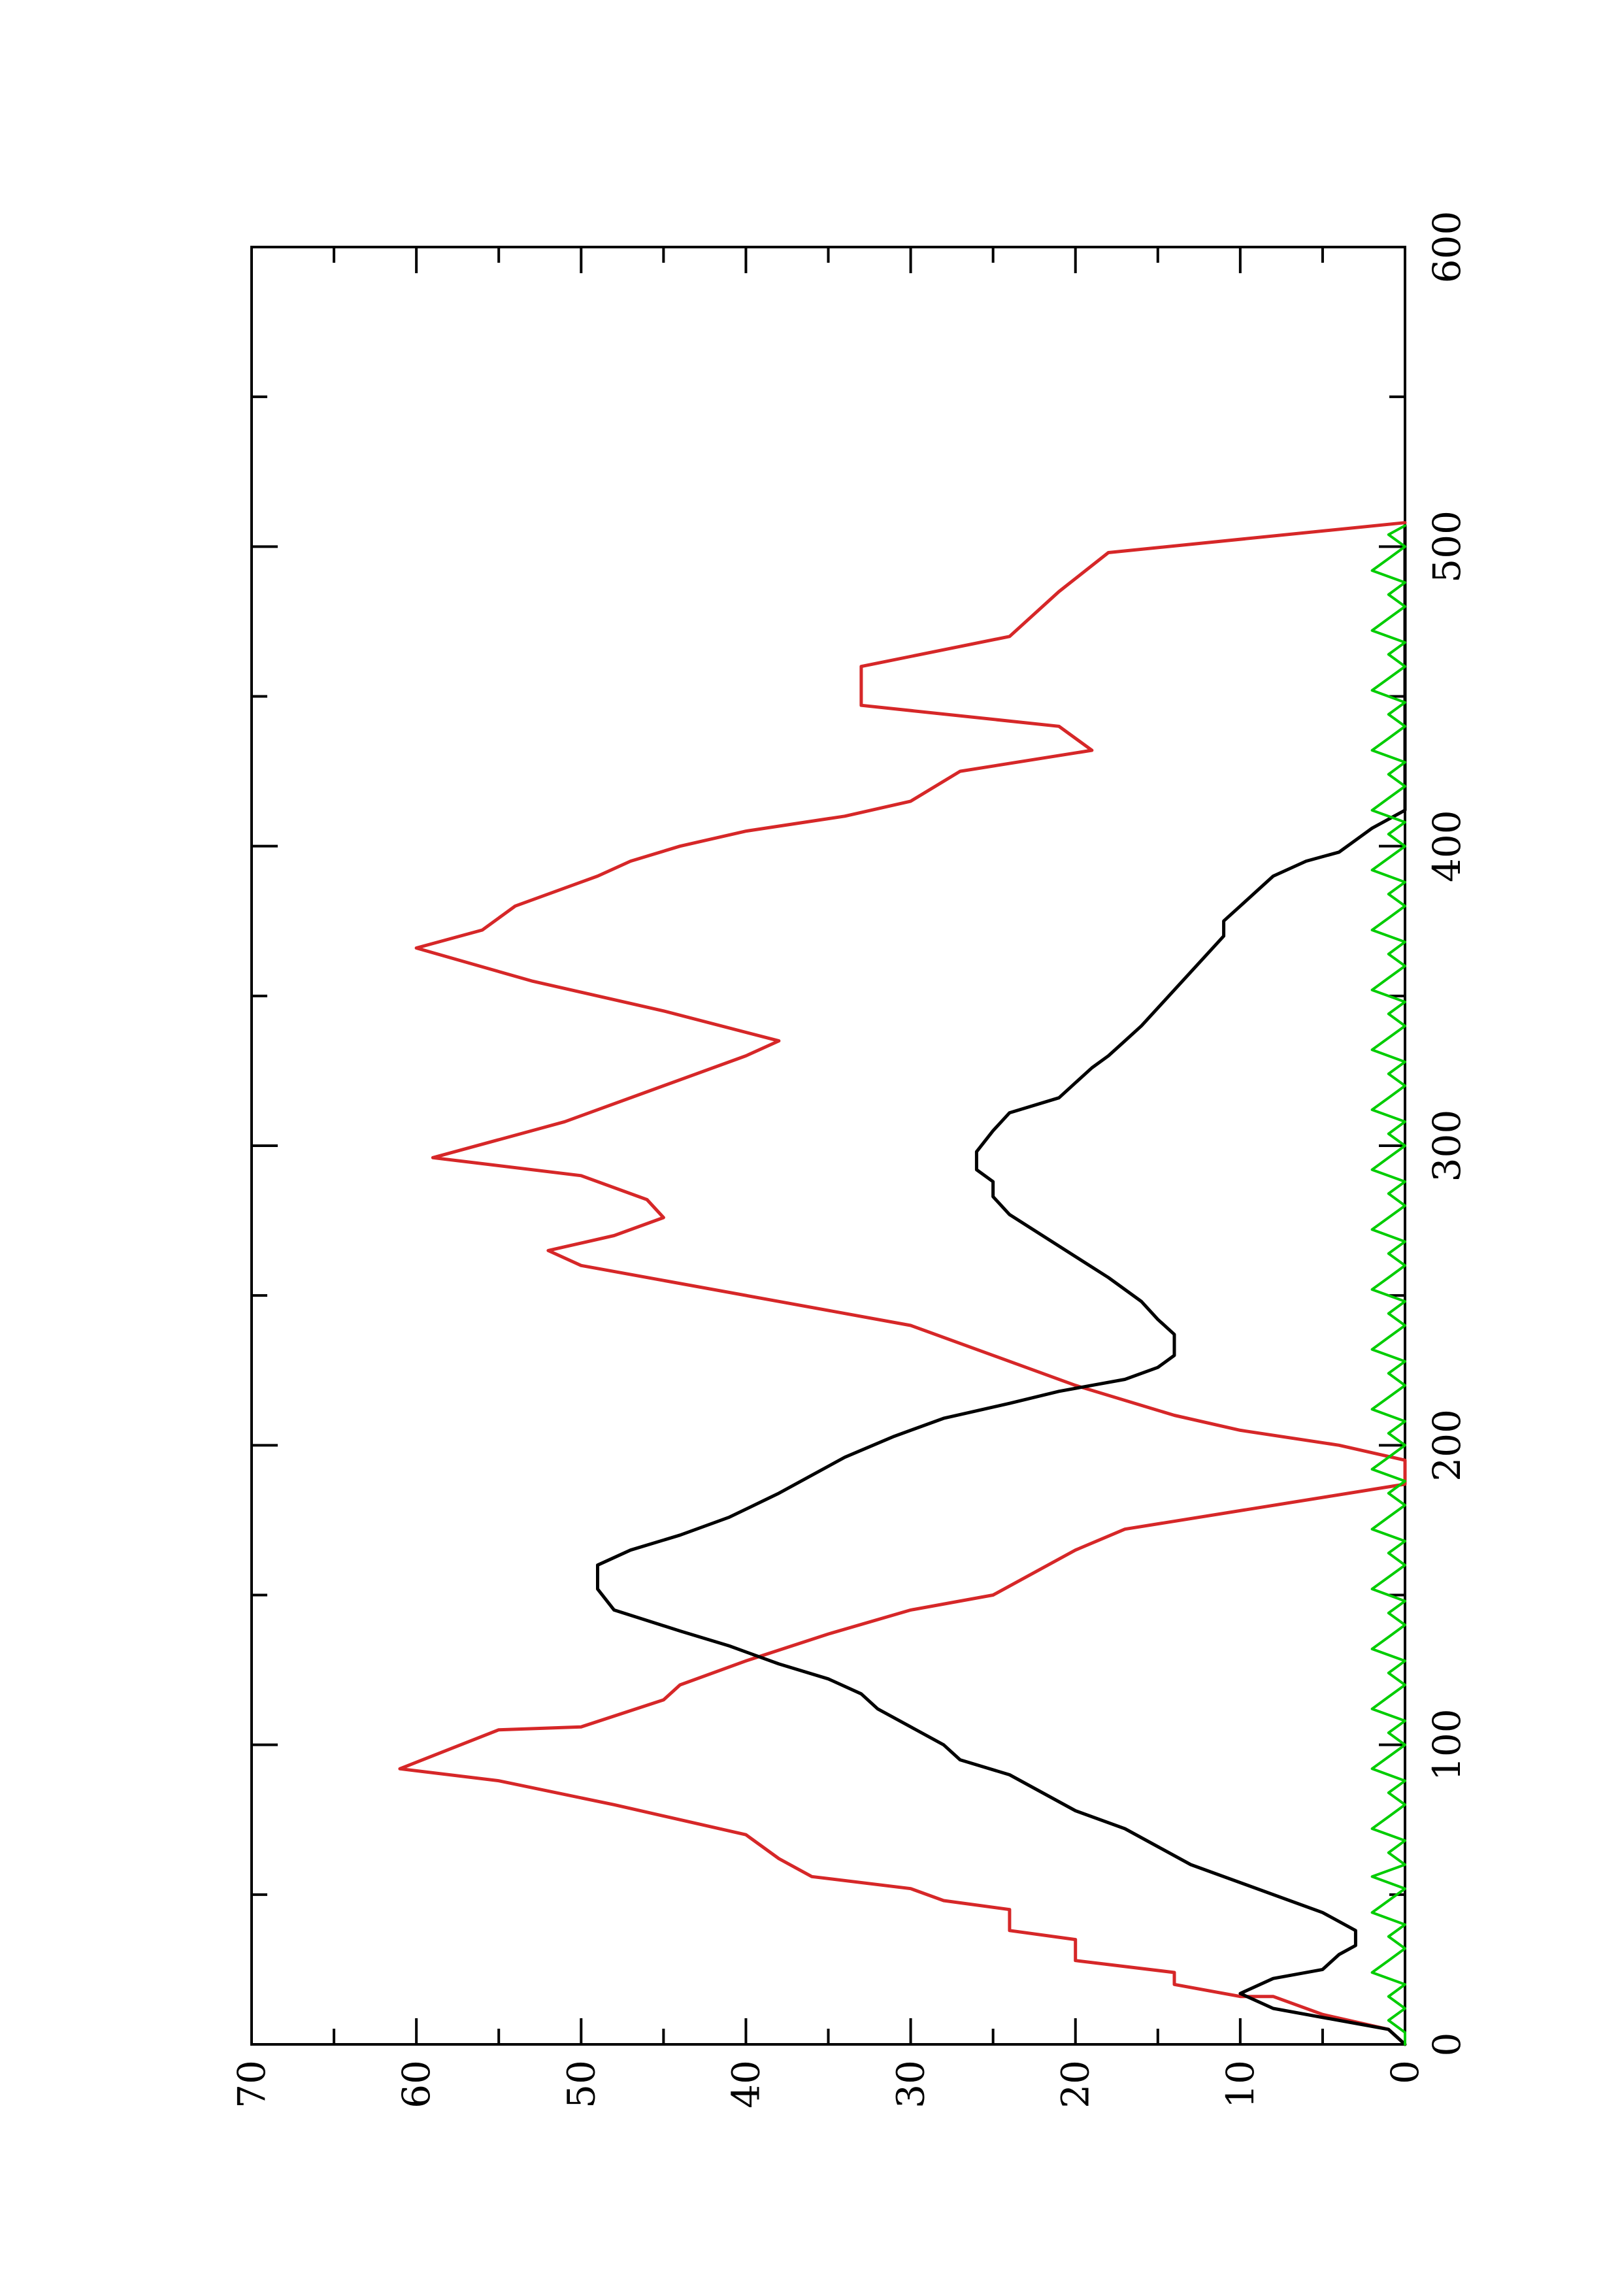  What do you see at coordinates (745, 2084) in the screenshot?
I see `y-tick-label: 40` at bounding box center [745, 2084].